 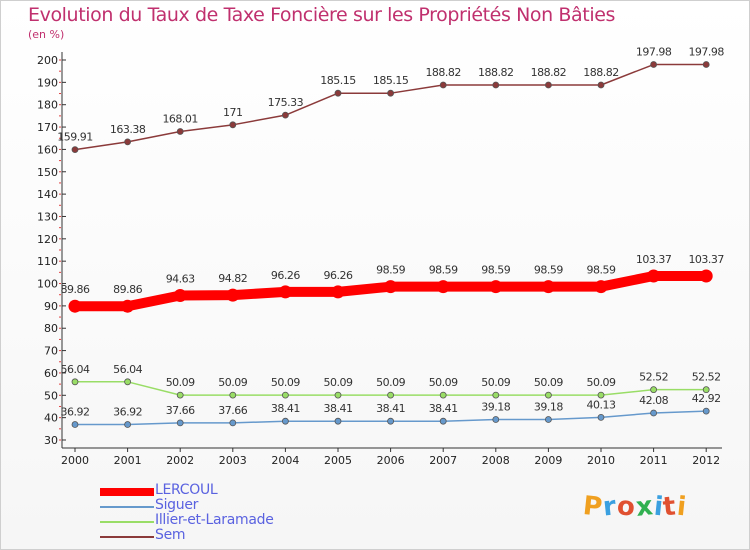 What do you see at coordinates (51, 373) in the screenshot?
I see `y-tick-label: 60` at bounding box center [51, 373].